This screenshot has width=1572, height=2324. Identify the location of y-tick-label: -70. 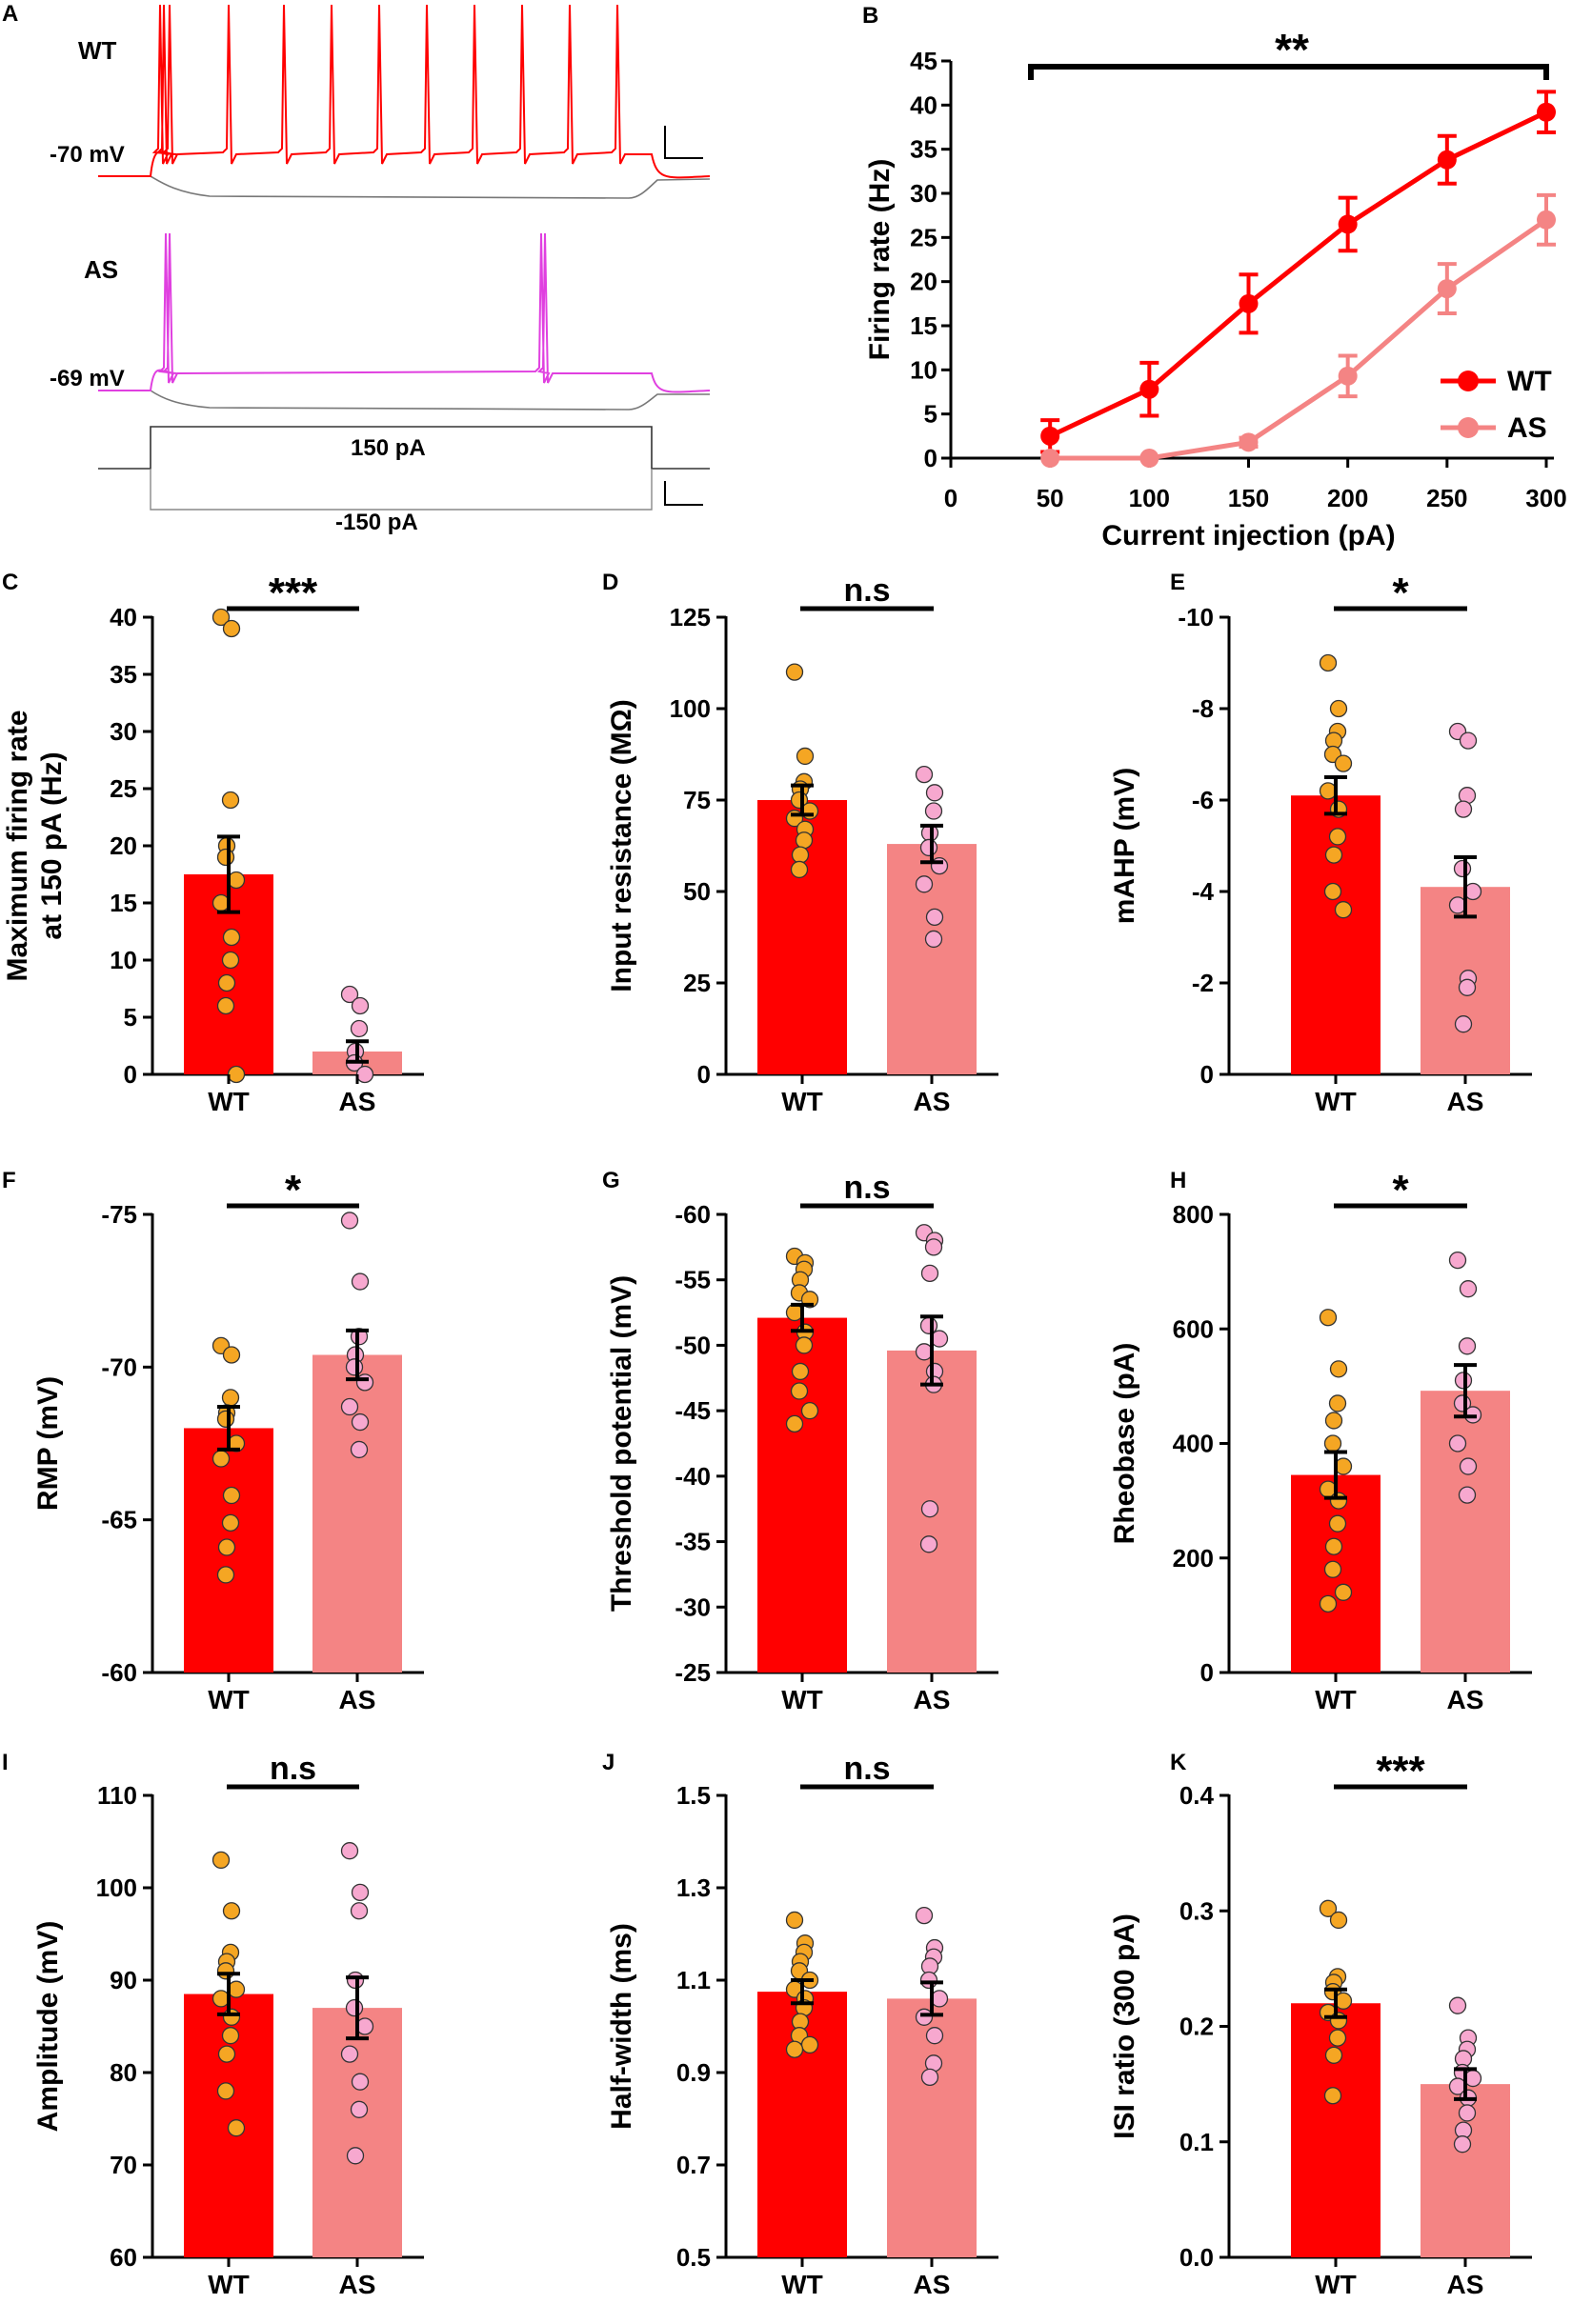
(119, 1367).